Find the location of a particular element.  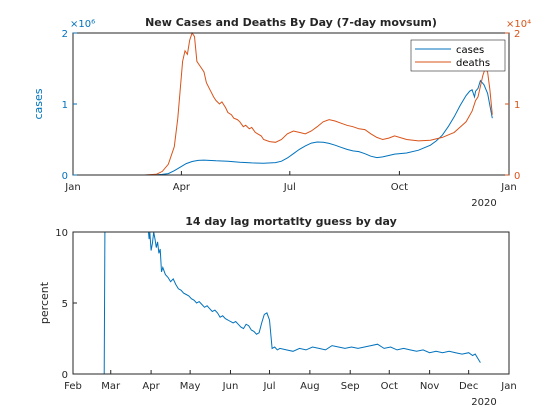

bottom-x-year-label: 2020 is located at coordinates (483, 402).